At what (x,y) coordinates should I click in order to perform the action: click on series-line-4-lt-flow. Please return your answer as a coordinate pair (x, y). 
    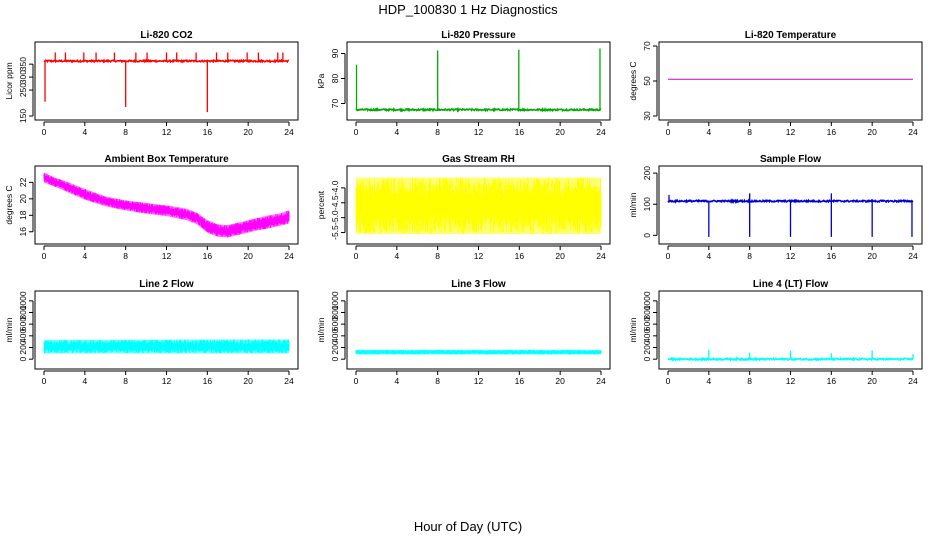
    Looking at the image, I should click on (790, 355).